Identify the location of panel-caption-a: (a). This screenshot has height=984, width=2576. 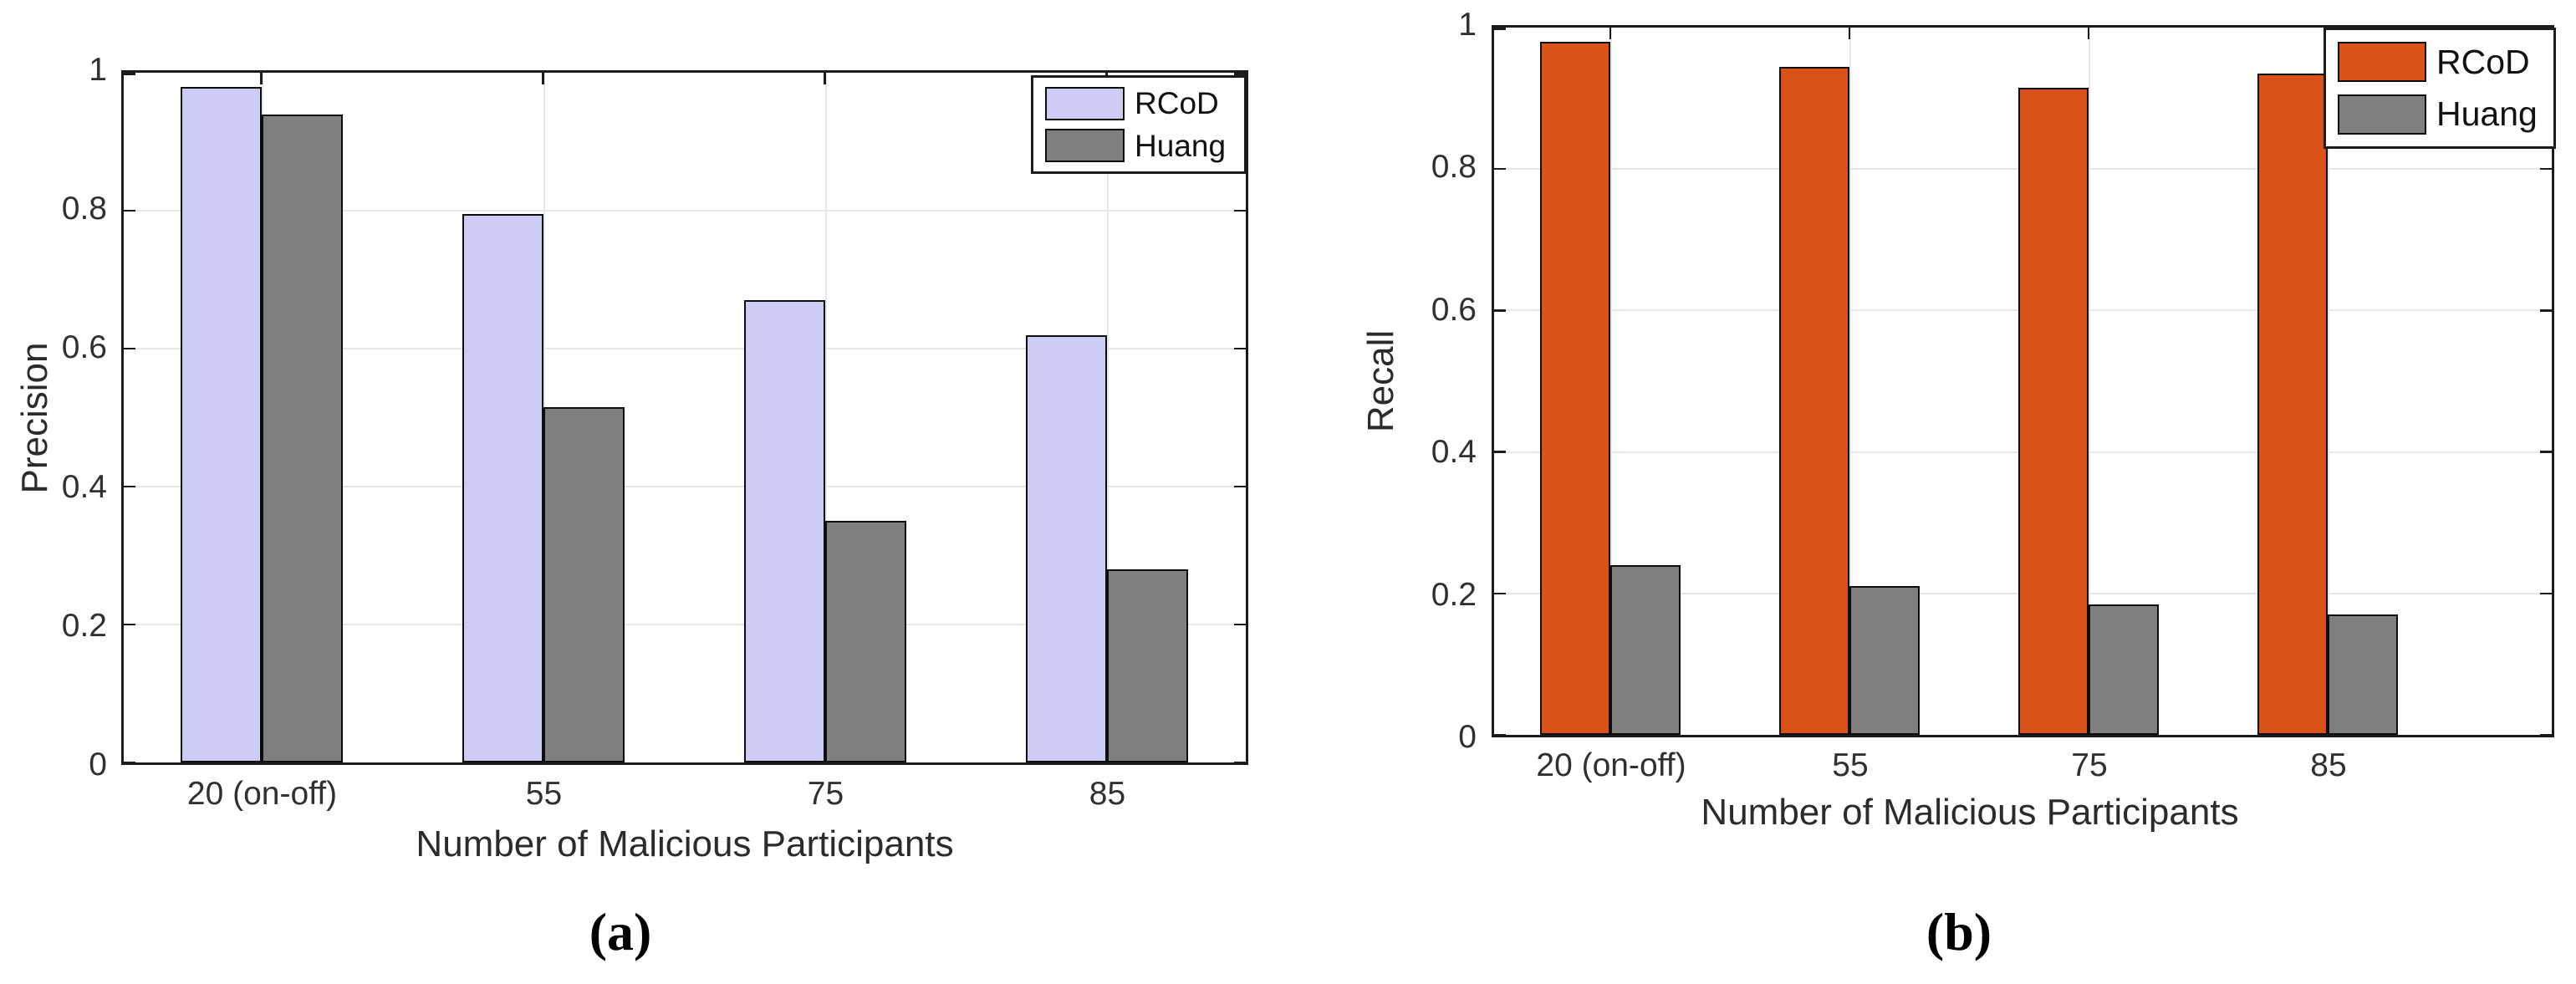
(620, 931).